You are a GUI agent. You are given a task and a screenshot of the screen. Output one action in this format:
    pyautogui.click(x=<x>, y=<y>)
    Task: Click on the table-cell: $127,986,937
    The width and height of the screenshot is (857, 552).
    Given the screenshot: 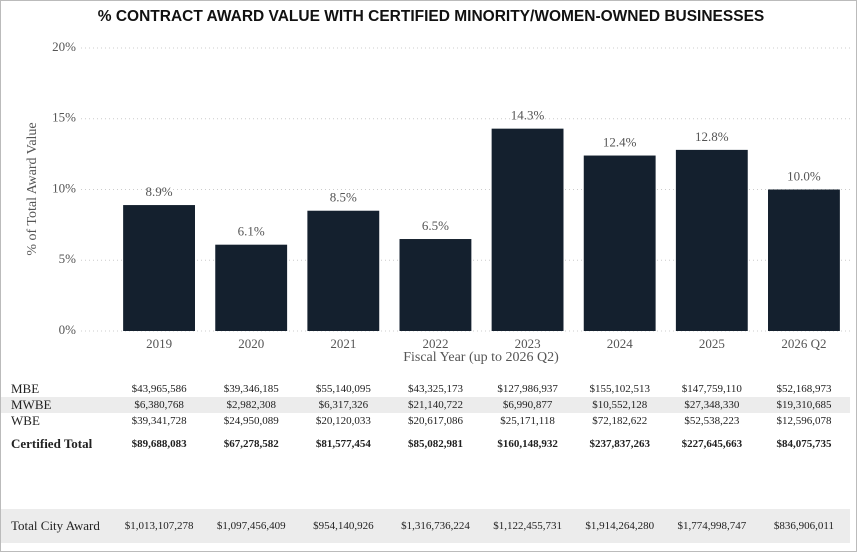 What is the action you would take?
    pyautogui.click(x=527, y=389)
    